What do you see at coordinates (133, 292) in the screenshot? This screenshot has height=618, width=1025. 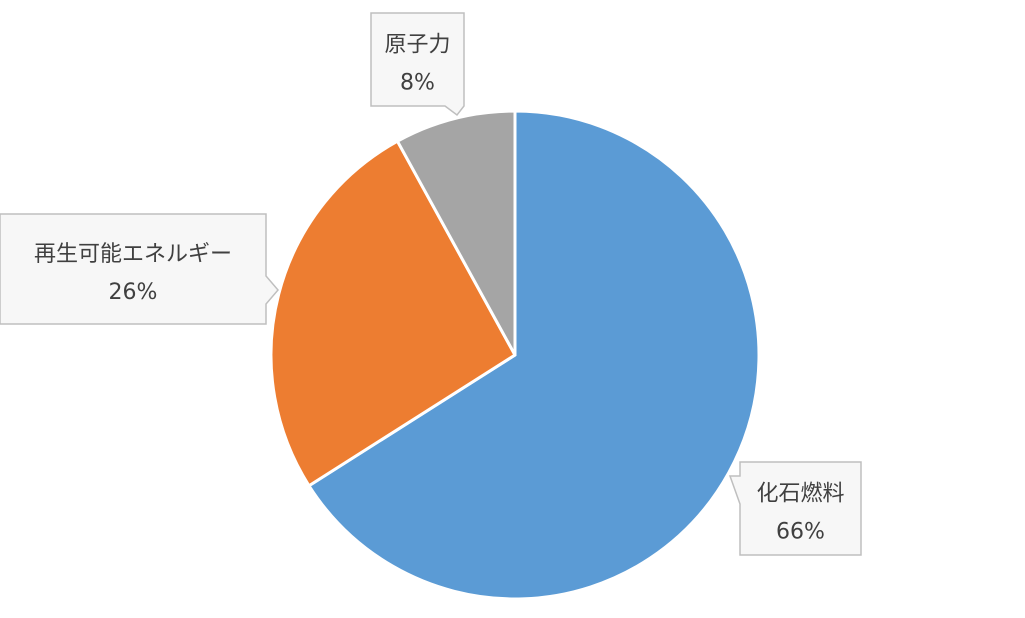 I see `callout-value-label-1: 26%` at bounding box center [133, 292].